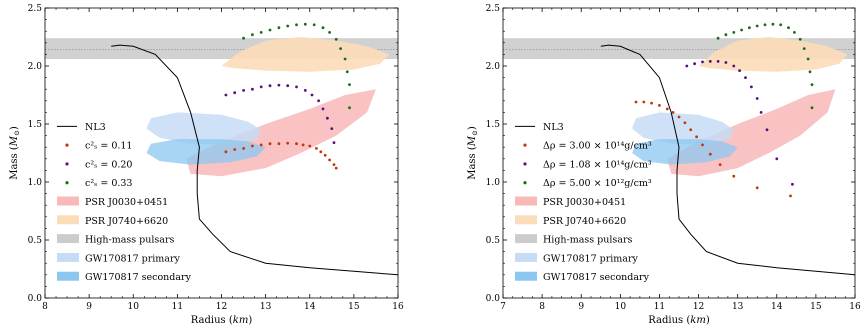 The image size is (861, 332). What do you see at coordinates (493, 125) in the screenshot?
I see `y-tick-label: 1.5` at bounding box center [493, 125].